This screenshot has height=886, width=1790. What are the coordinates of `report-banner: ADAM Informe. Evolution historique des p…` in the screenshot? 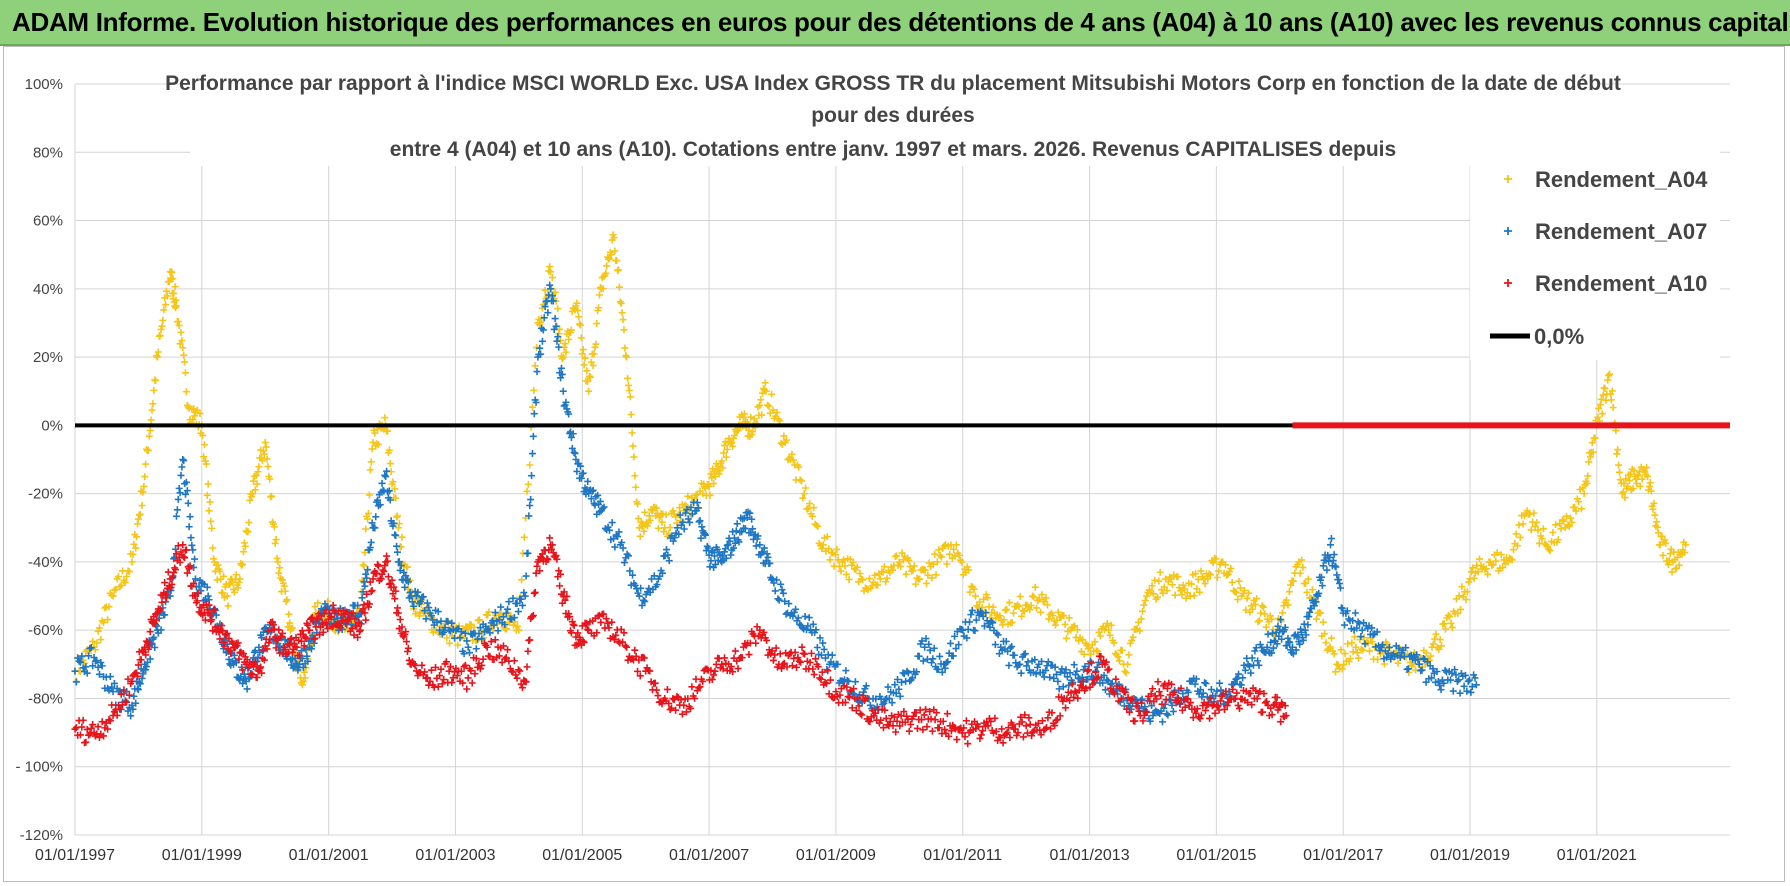 It's located at (895, 23).